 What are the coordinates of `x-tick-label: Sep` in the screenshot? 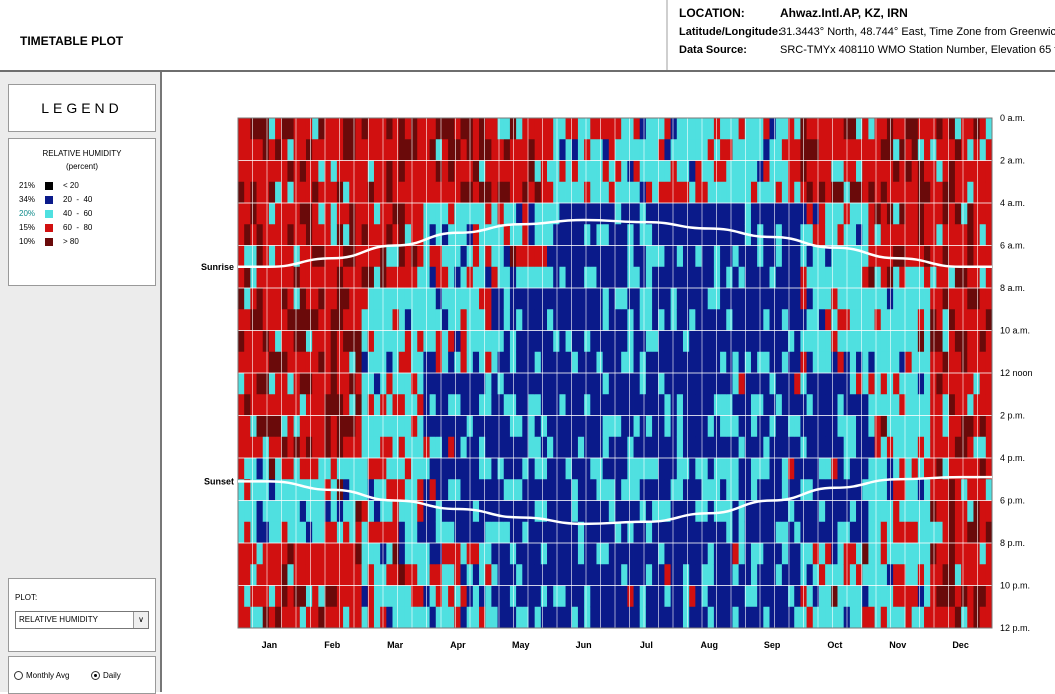 It's located at (772, 645).